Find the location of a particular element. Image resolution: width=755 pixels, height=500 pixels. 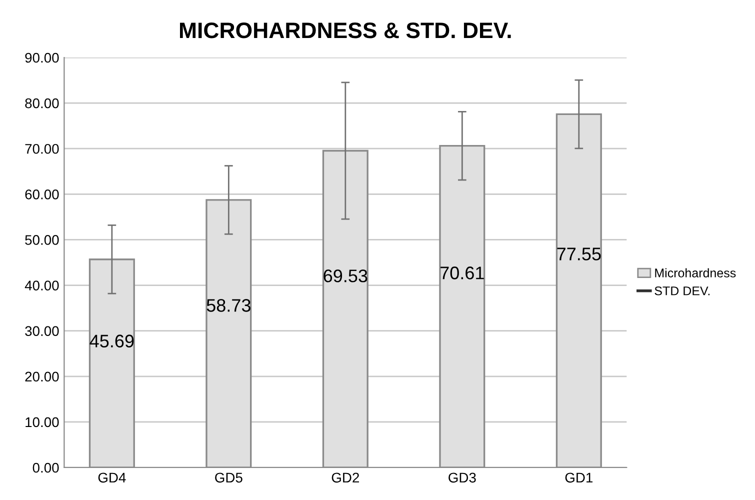

y-tick-label: 20.00 is located at coordinates (42, 377).